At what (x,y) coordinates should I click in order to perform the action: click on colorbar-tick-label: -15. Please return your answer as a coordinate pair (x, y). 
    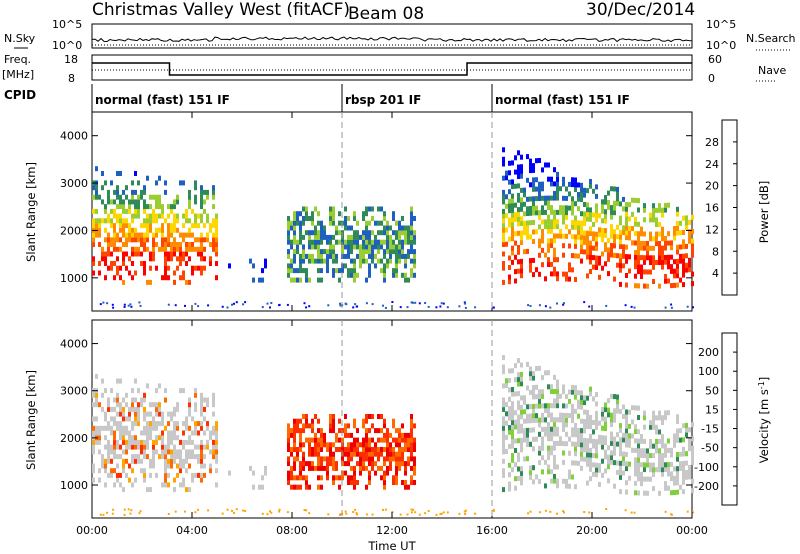
    Looking at the image, I should click on (710, 429).